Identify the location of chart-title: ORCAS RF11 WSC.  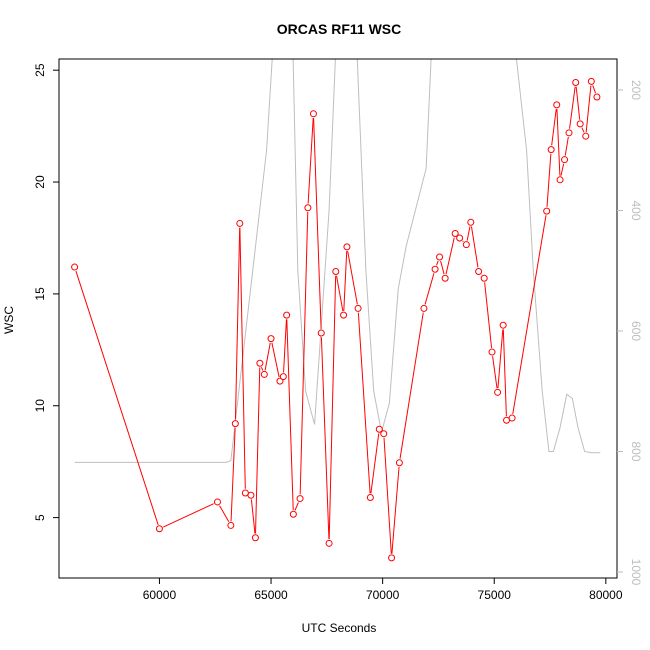
(339, 29).